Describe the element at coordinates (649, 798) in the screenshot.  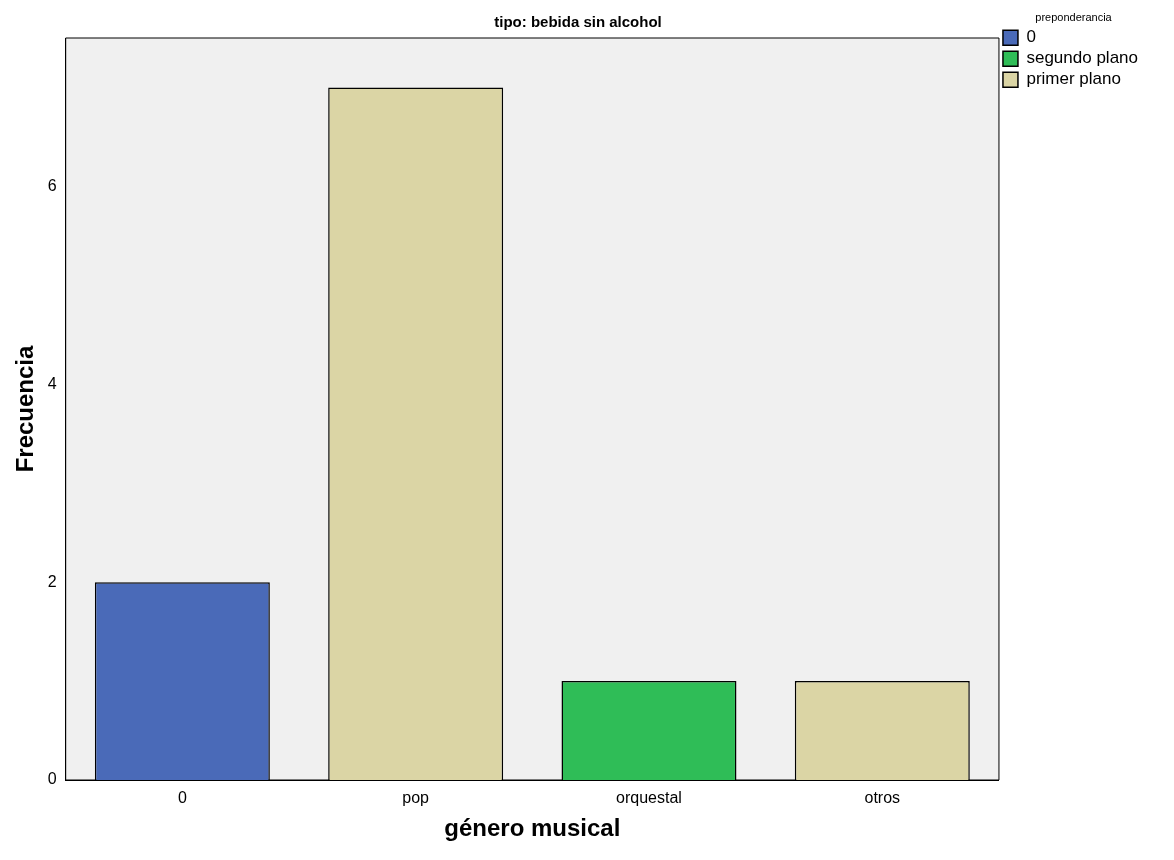
I see `x-tick-label: orquestal` at that location.